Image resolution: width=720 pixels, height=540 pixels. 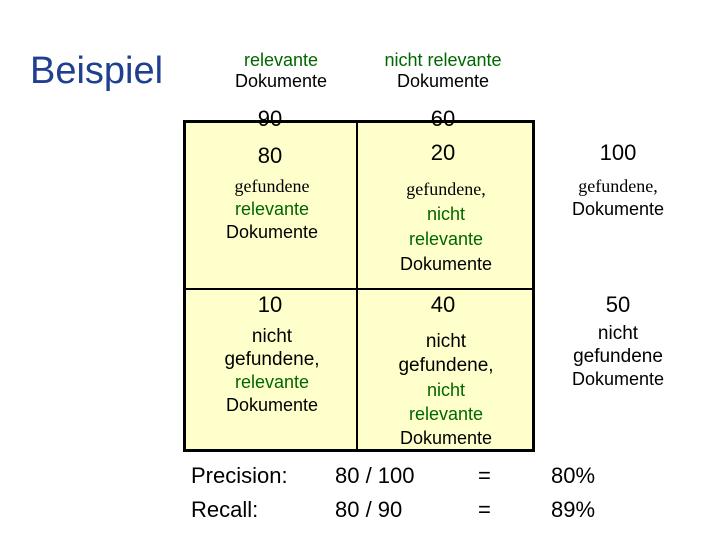 What do you see at coordinates (618, 379) in the screenshot?
I see `row2-line3: Dokumente` at bounding box center [618, 379].